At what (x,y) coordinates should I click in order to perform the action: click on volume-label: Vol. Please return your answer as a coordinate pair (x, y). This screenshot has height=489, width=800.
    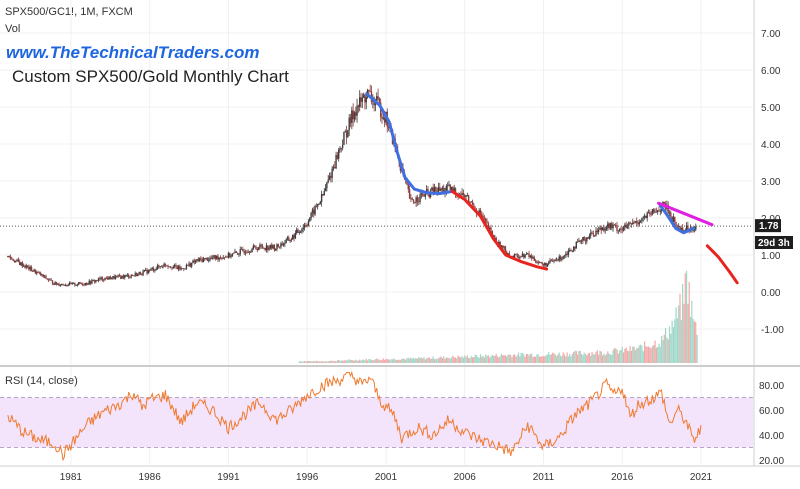
    Looking at the image, I should click on (12, 29).